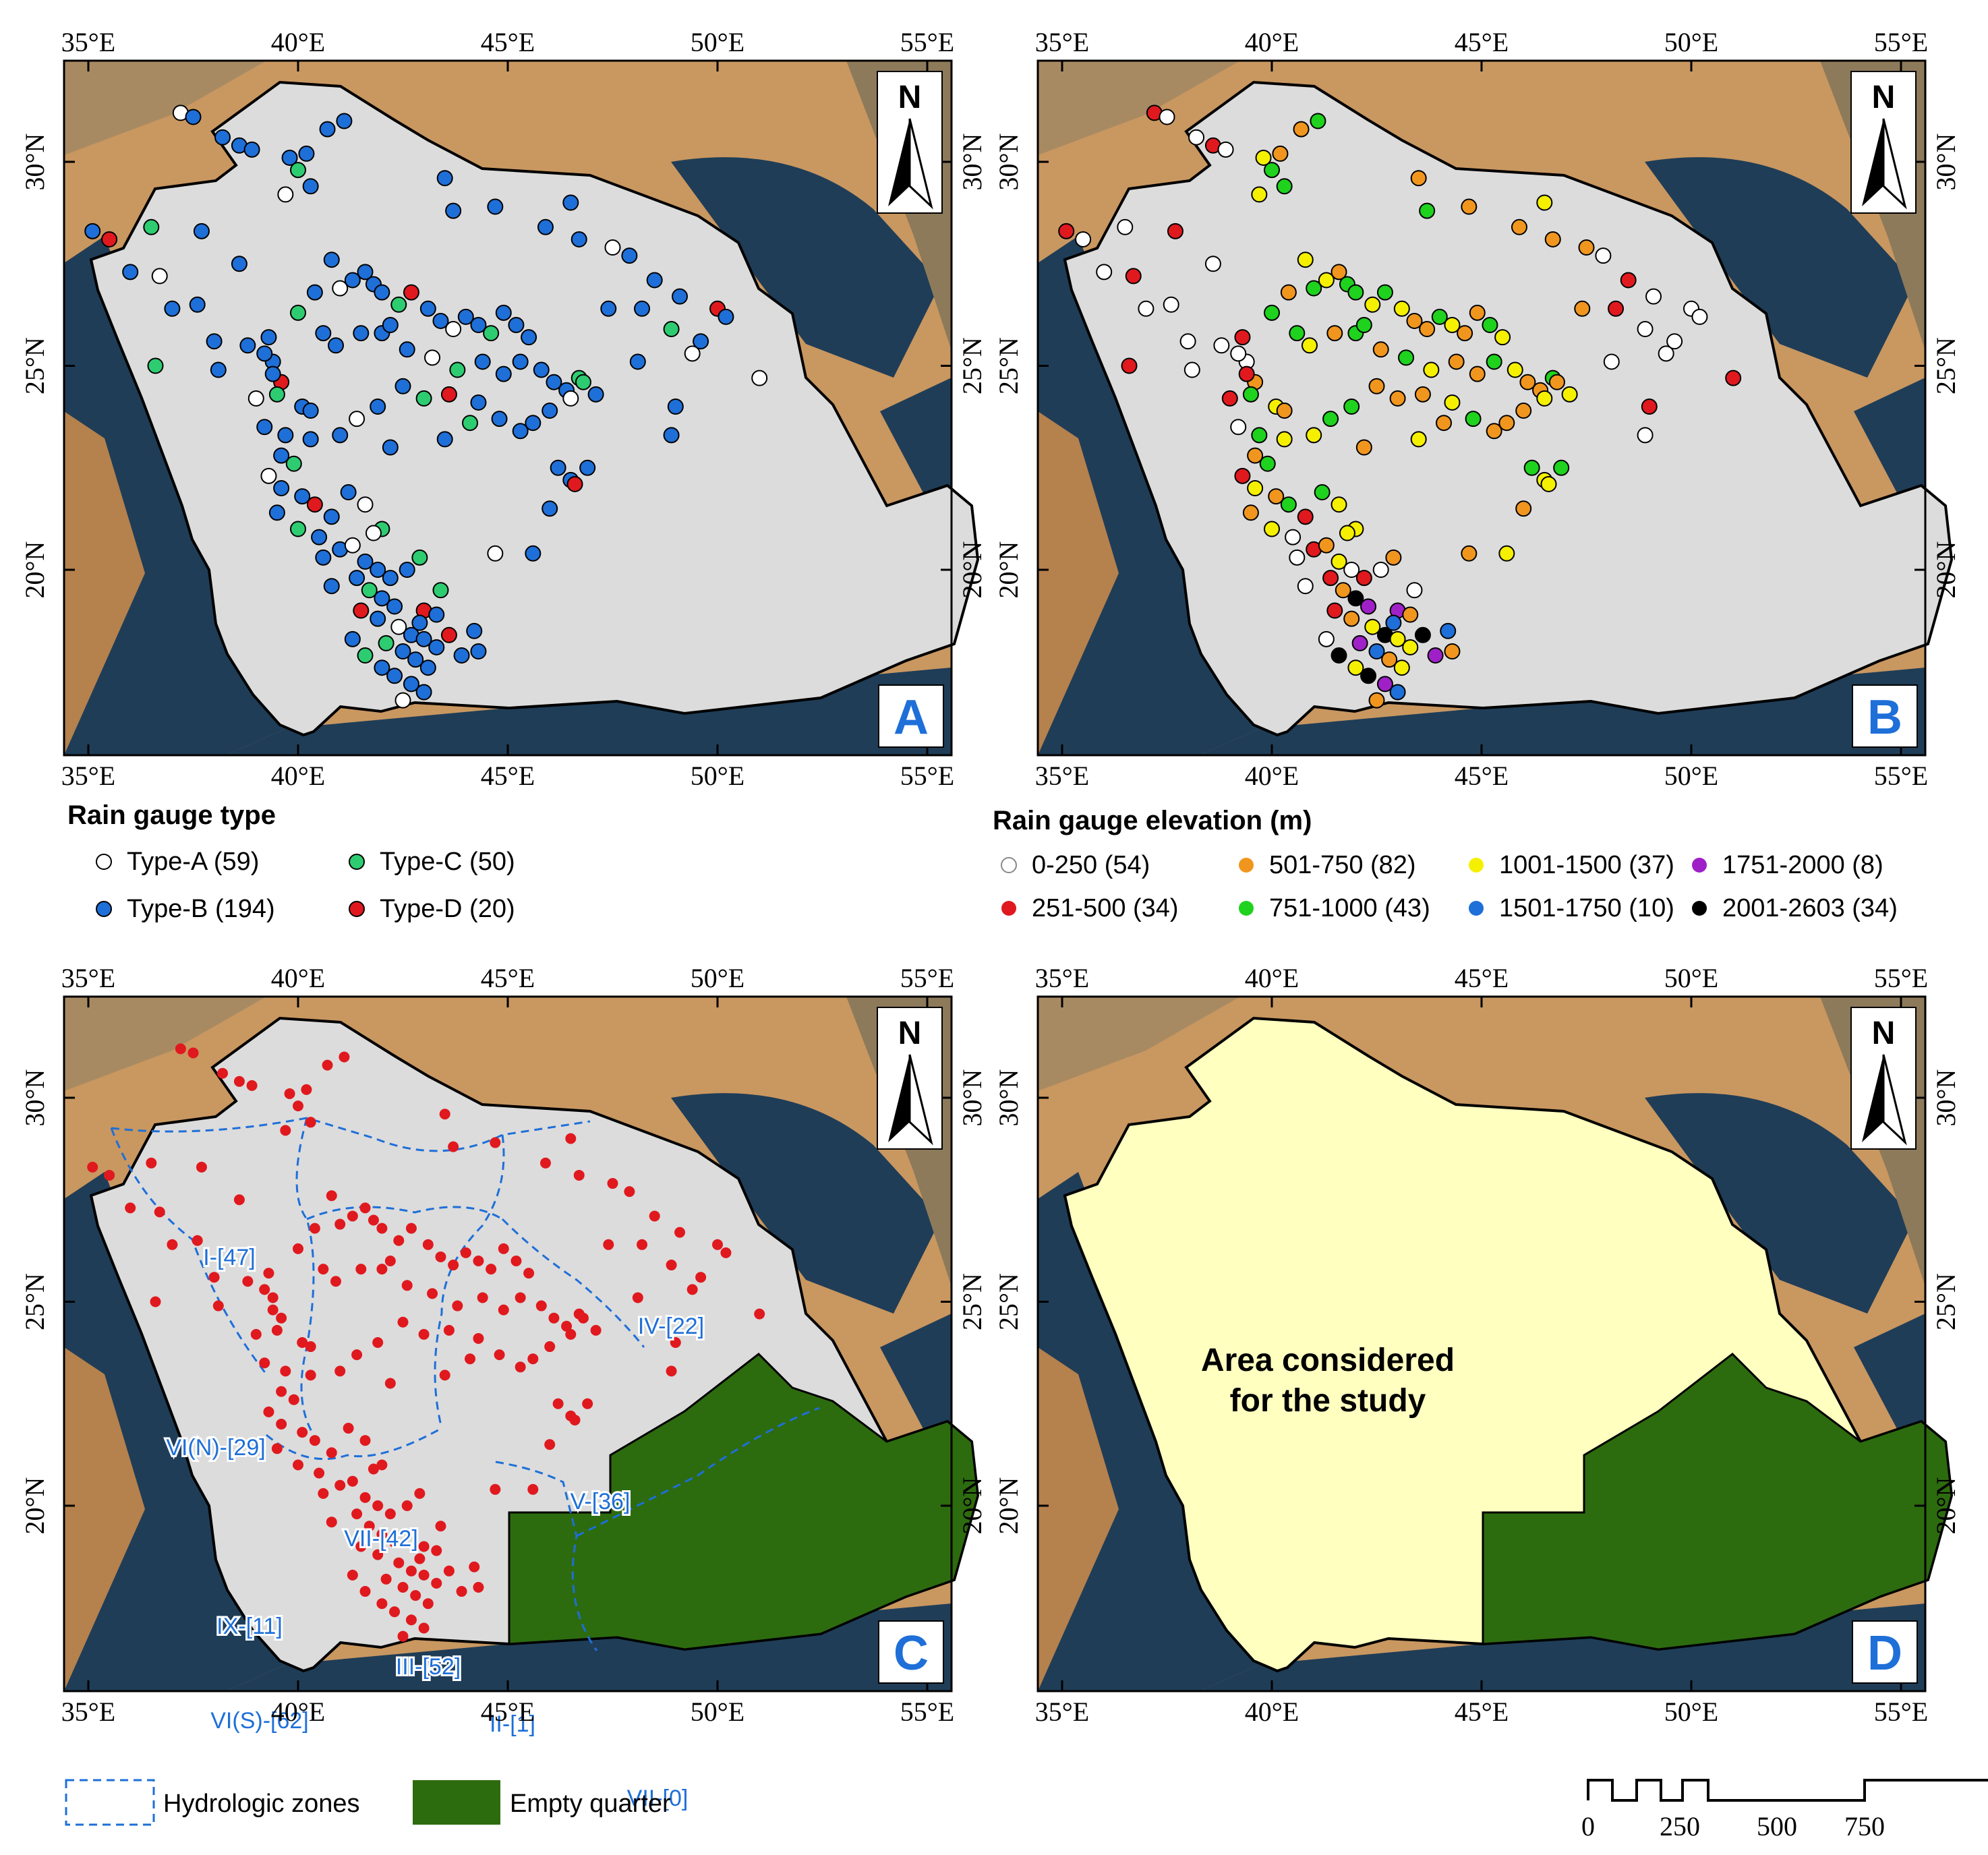 The width and height of the screenshot is (1988, 1855). I want to click on lat-tick-label-right: 30°N, so click(1946, 1098).